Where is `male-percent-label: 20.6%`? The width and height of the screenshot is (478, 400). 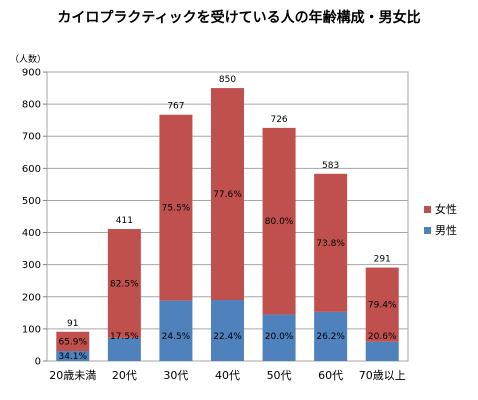
male-percent-label: 20.6% is located at coordinates (382, 337).